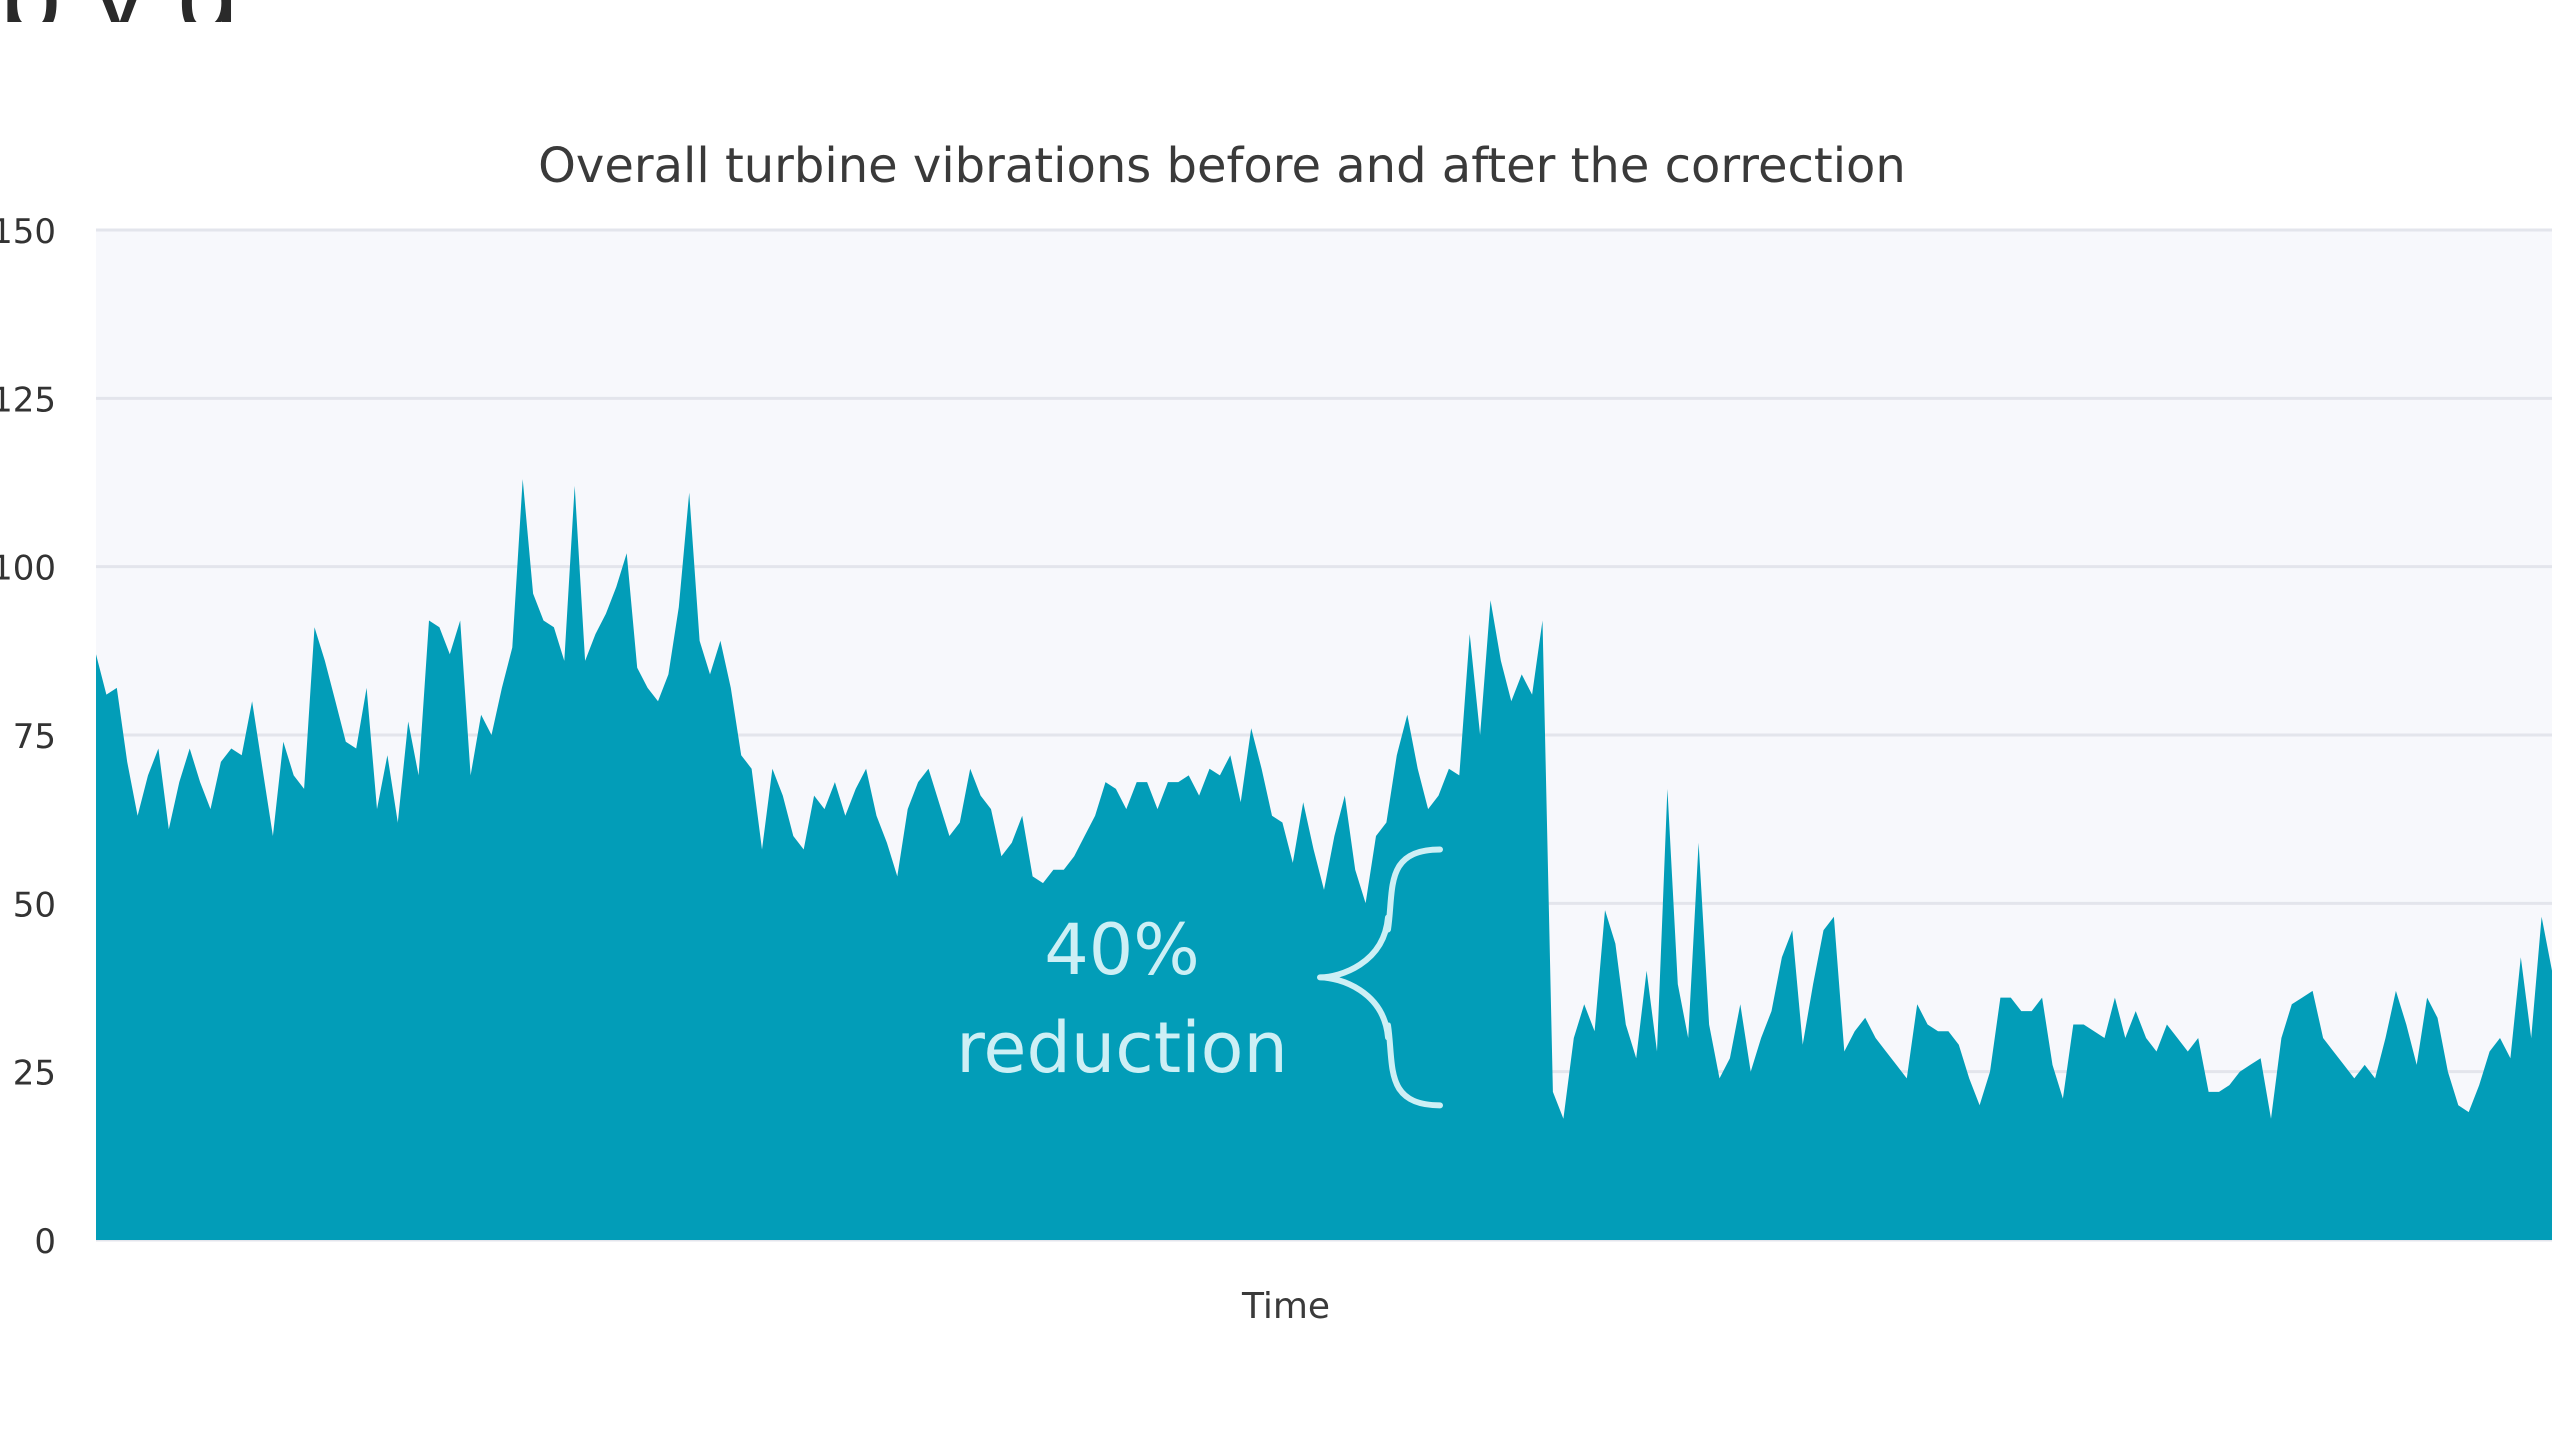 Image resolution: width=2560 pixels, height=1440 pixels. I want to click on y-tick-label: 75, so click(34, 737).